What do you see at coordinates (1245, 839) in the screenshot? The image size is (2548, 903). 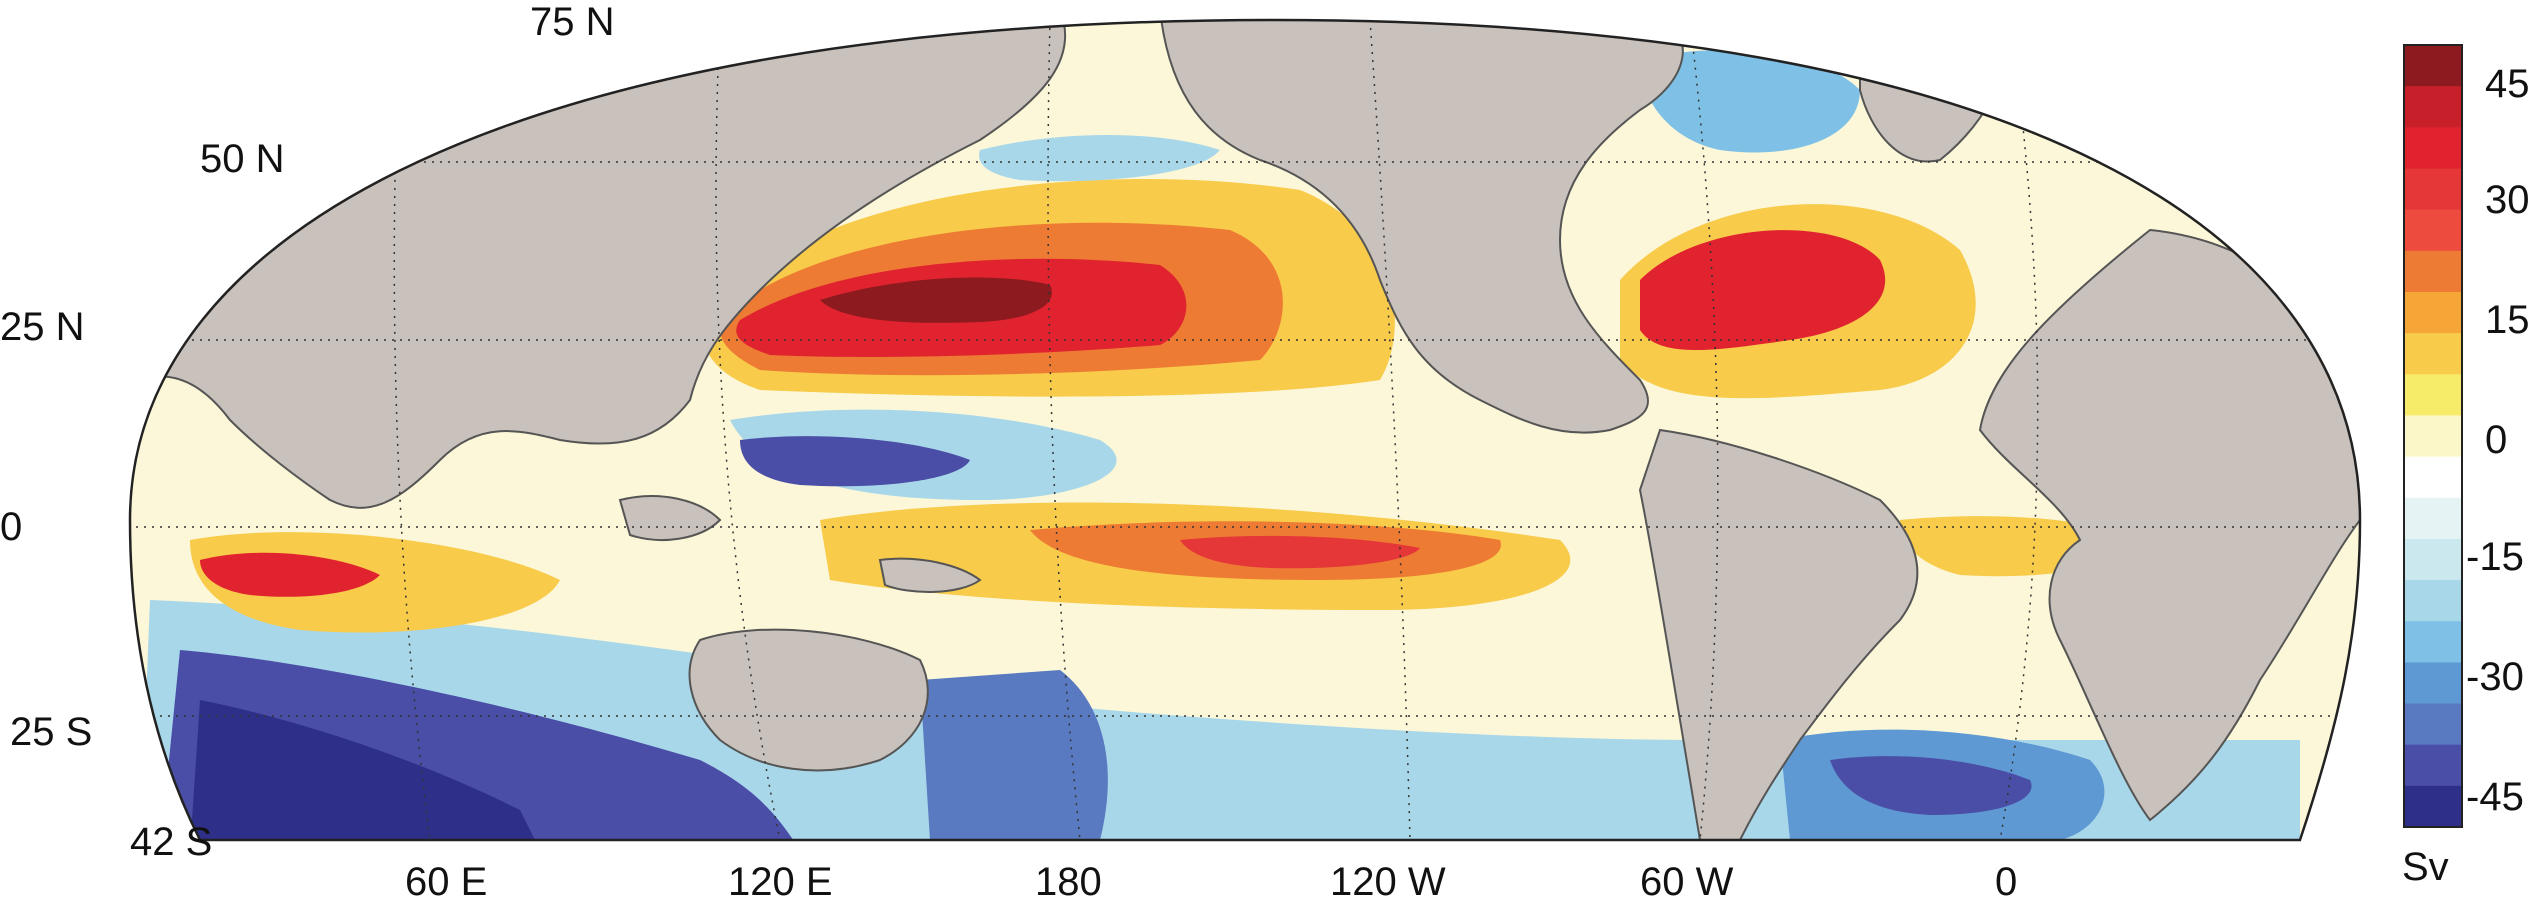 I see `land-southern-edge` at bounding box center [1245, 839].